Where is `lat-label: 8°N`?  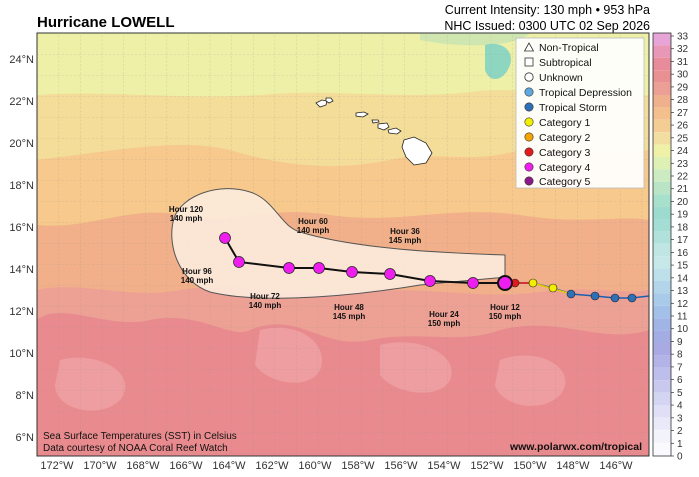
lat-label: 8°N is located at coordinates (25, 396).